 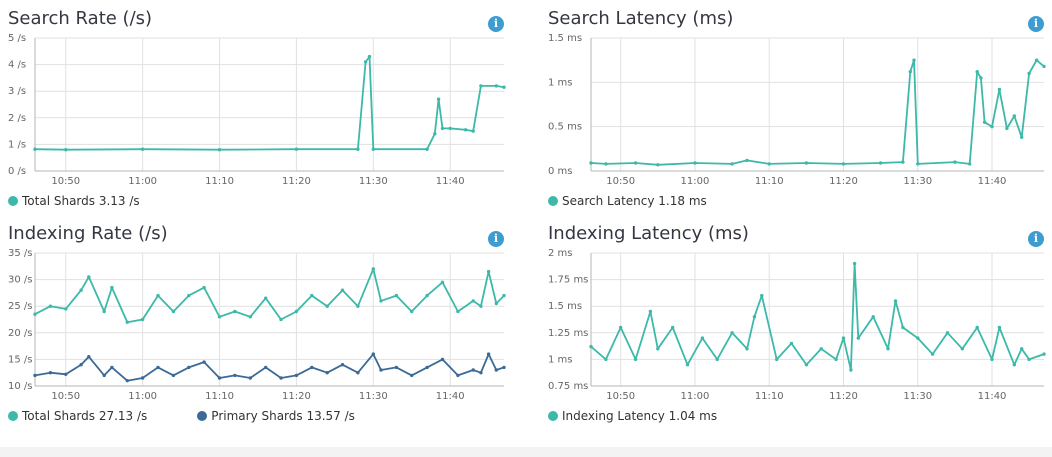 What do you see at coordinates (992, 181) in the screenshot?
I see `x-tick-label: 11:40` at bounding box center [992, 181].